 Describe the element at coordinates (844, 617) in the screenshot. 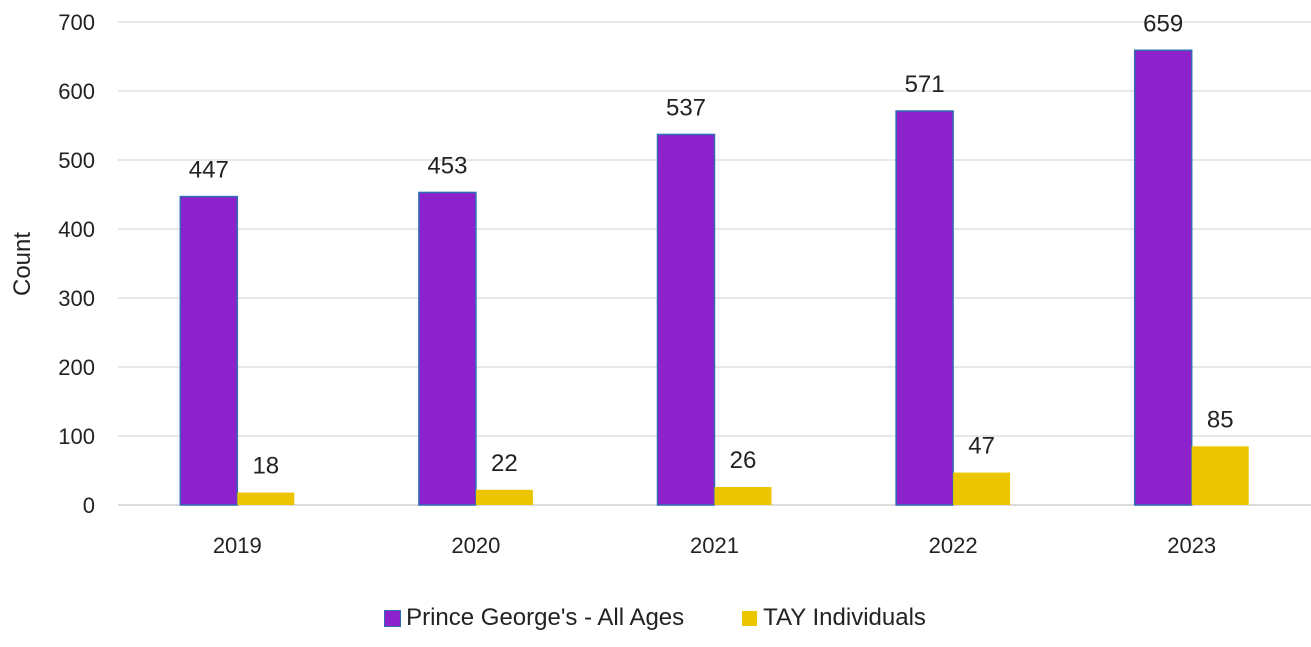

I see `legend-label-tay: TAY Individuals` at that location.